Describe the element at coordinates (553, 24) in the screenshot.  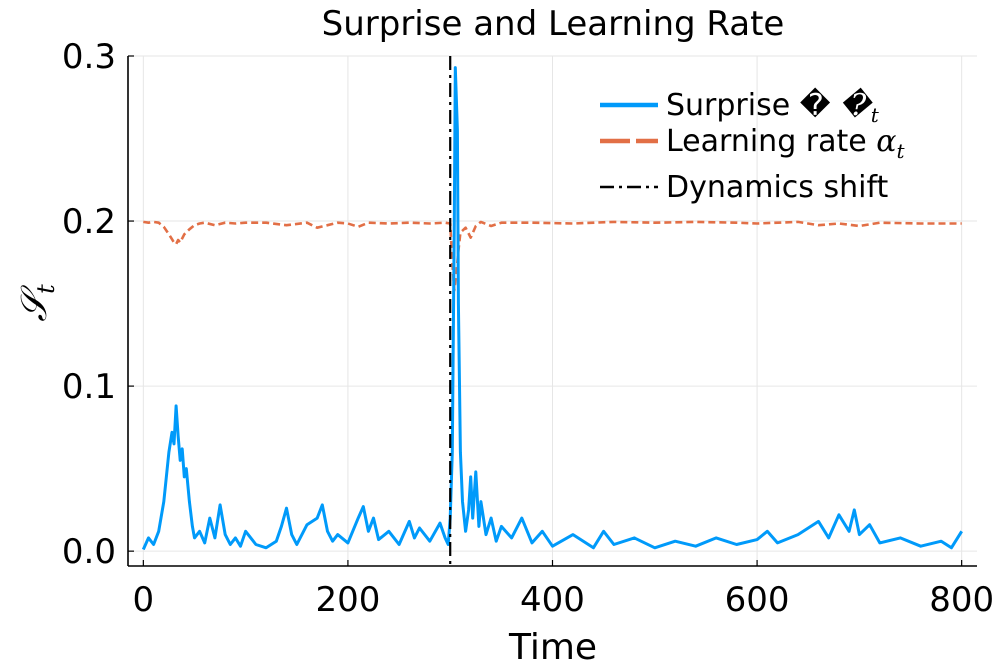
I see `chart-title: Surprise and Learning Rate` at that location.